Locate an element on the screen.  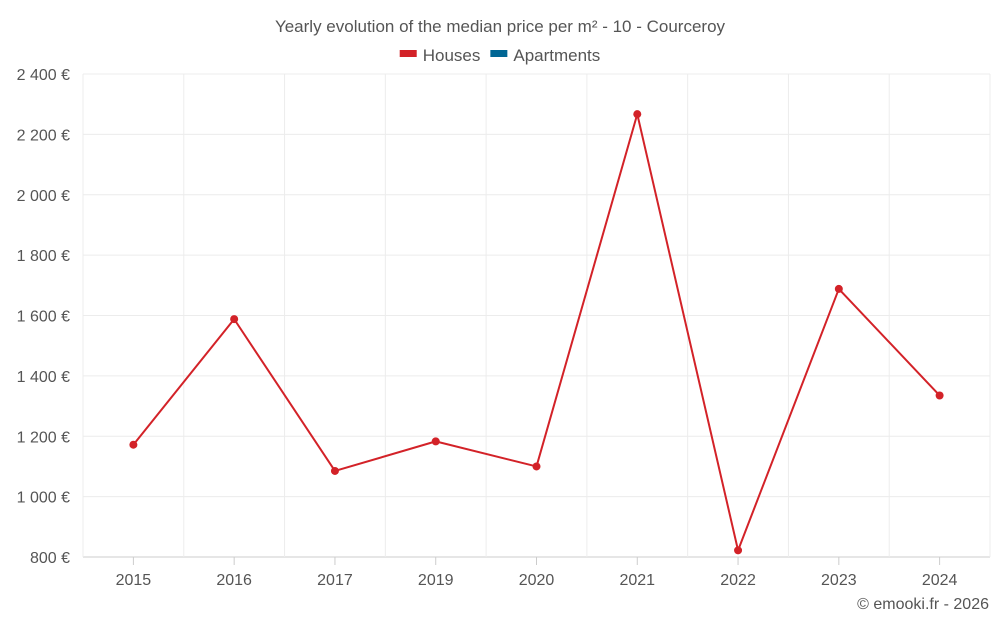
legend-item-apartments: Apartments is located at coordinates (545, 55).